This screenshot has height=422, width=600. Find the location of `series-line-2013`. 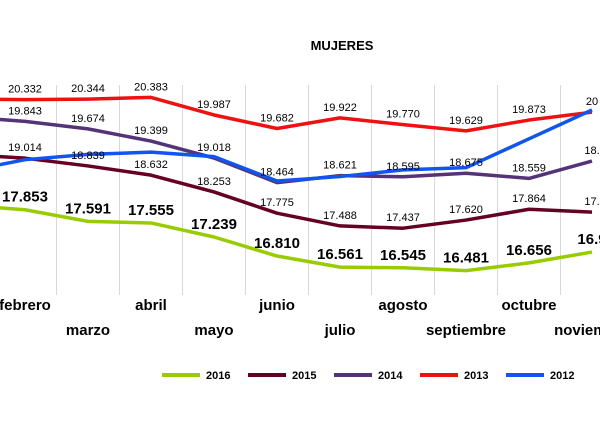

series-line-2013 is located at coordinates (296, 114).